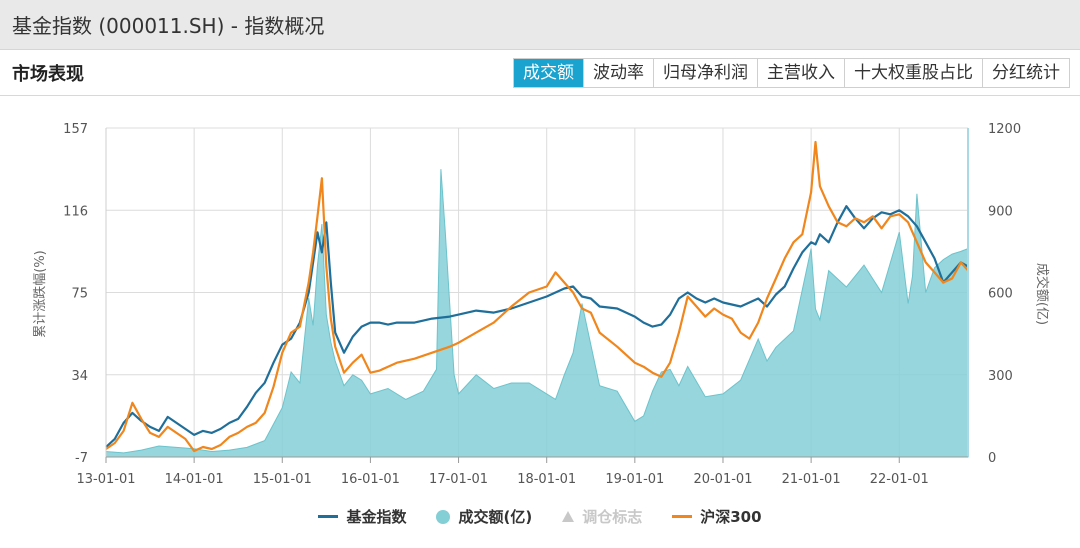 The height and width of the screenshot is (548, 1080). Describe the element at coordinates (443, 516) in the screenshot. I see `legend-dot-icon` at that location.